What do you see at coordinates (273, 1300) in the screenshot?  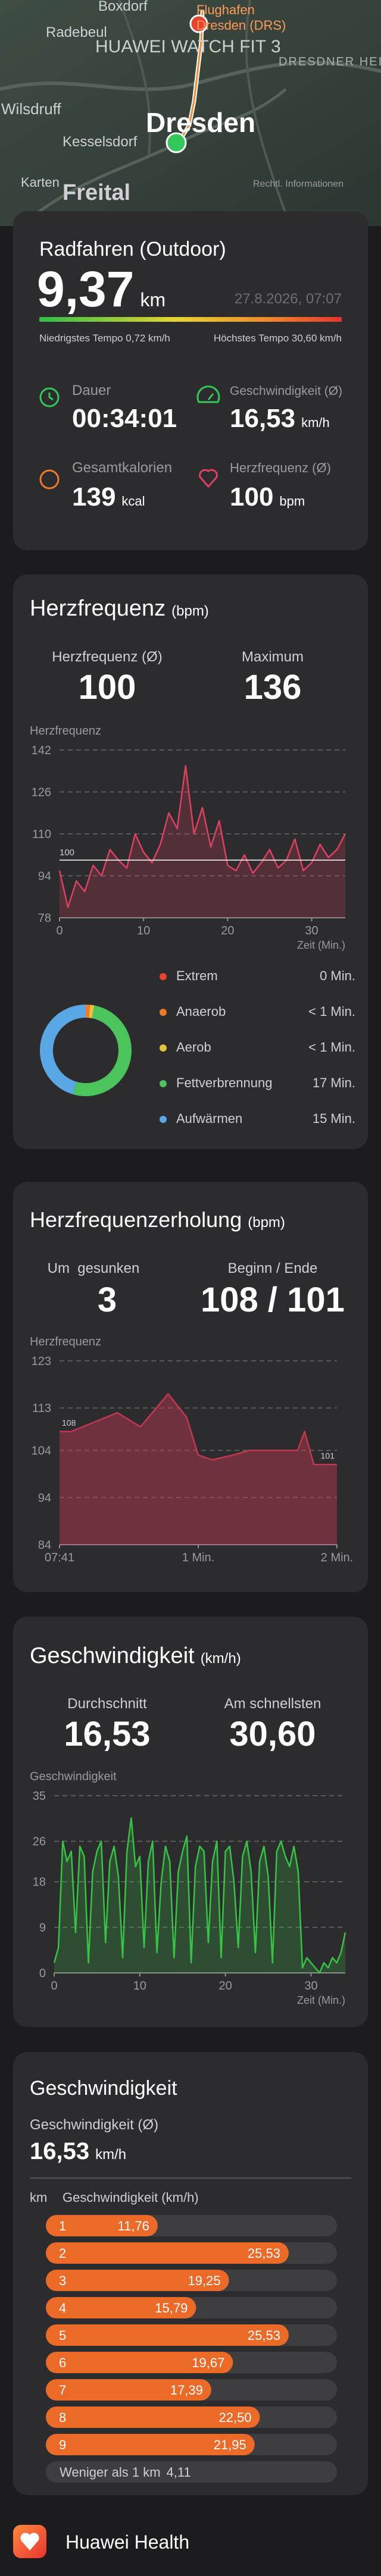 I see `stat-value: 108 / 101` at bounding box center [273, 1300].